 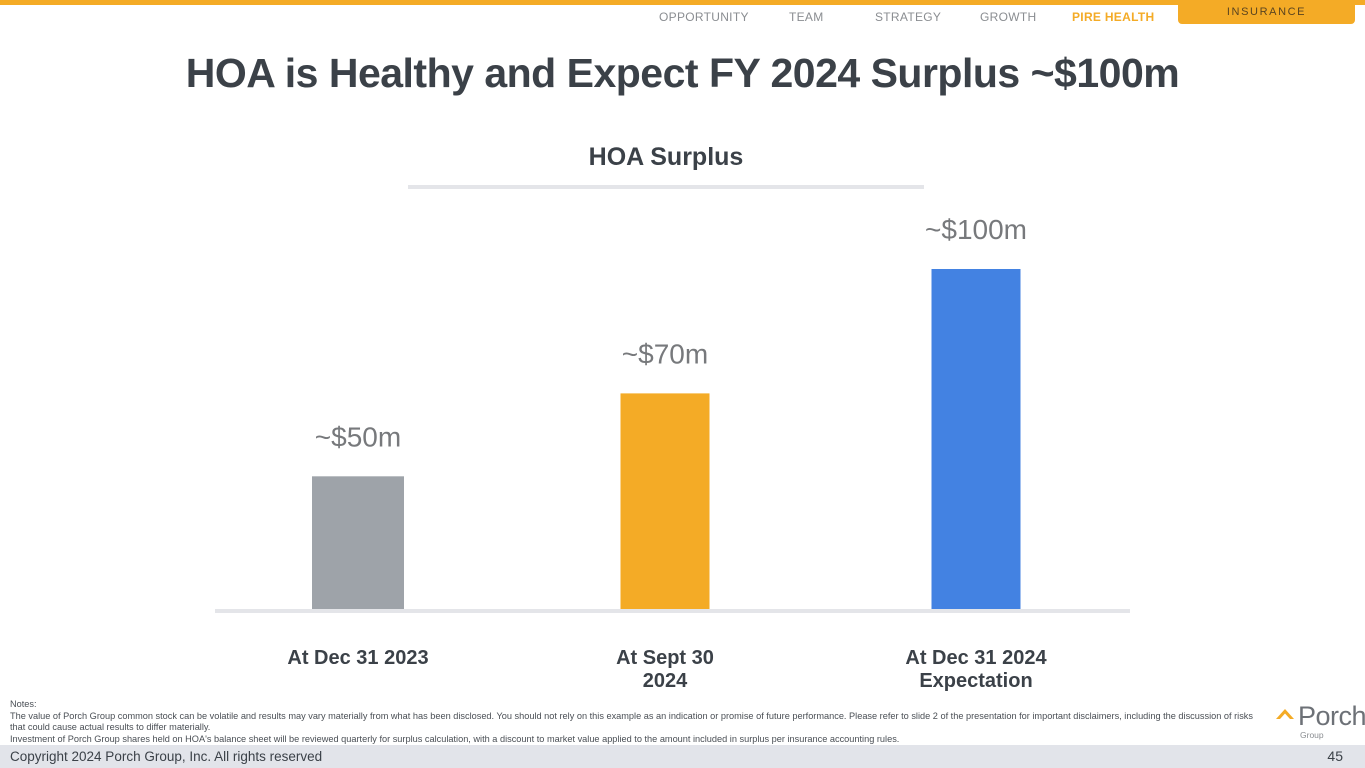 What do you see at coordinates (806, 17) in the screenshot?
I see `nav-item-team: TEAM` at bounding box center [806, 17].